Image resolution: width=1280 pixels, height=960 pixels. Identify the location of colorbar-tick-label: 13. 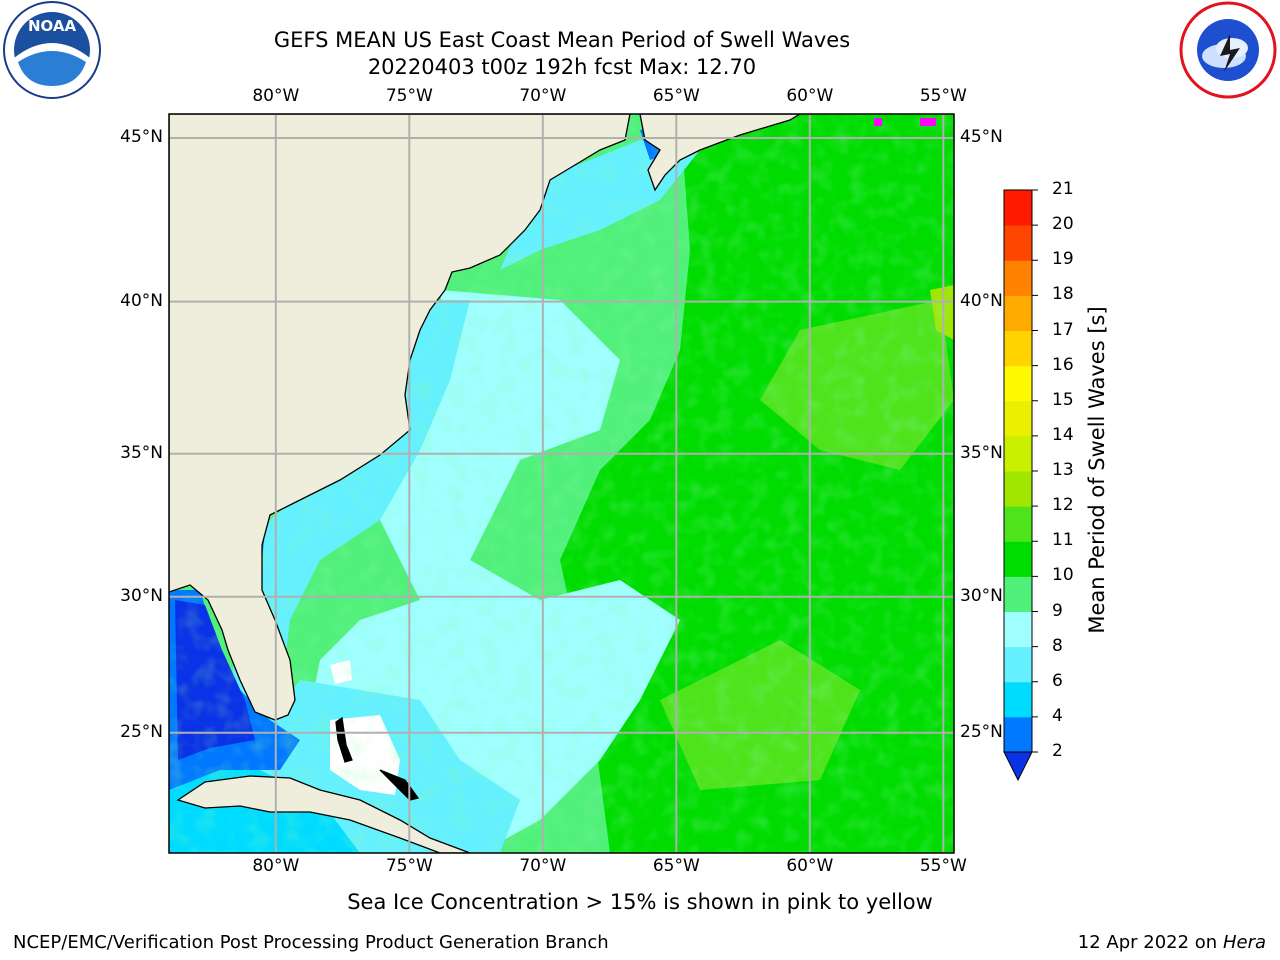
(1063, 470).